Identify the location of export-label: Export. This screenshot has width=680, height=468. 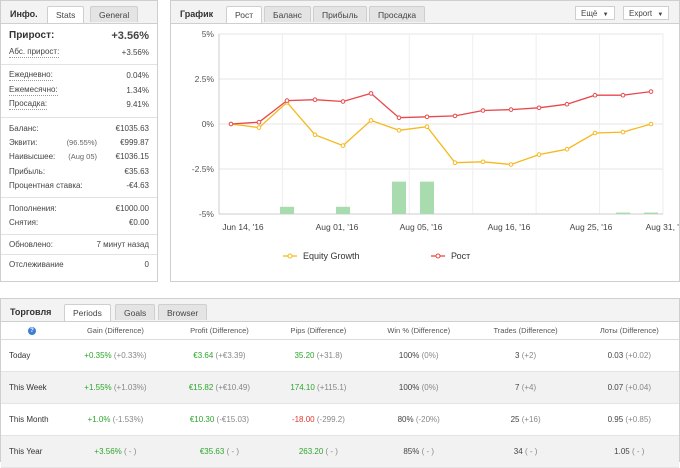
(641, 13).